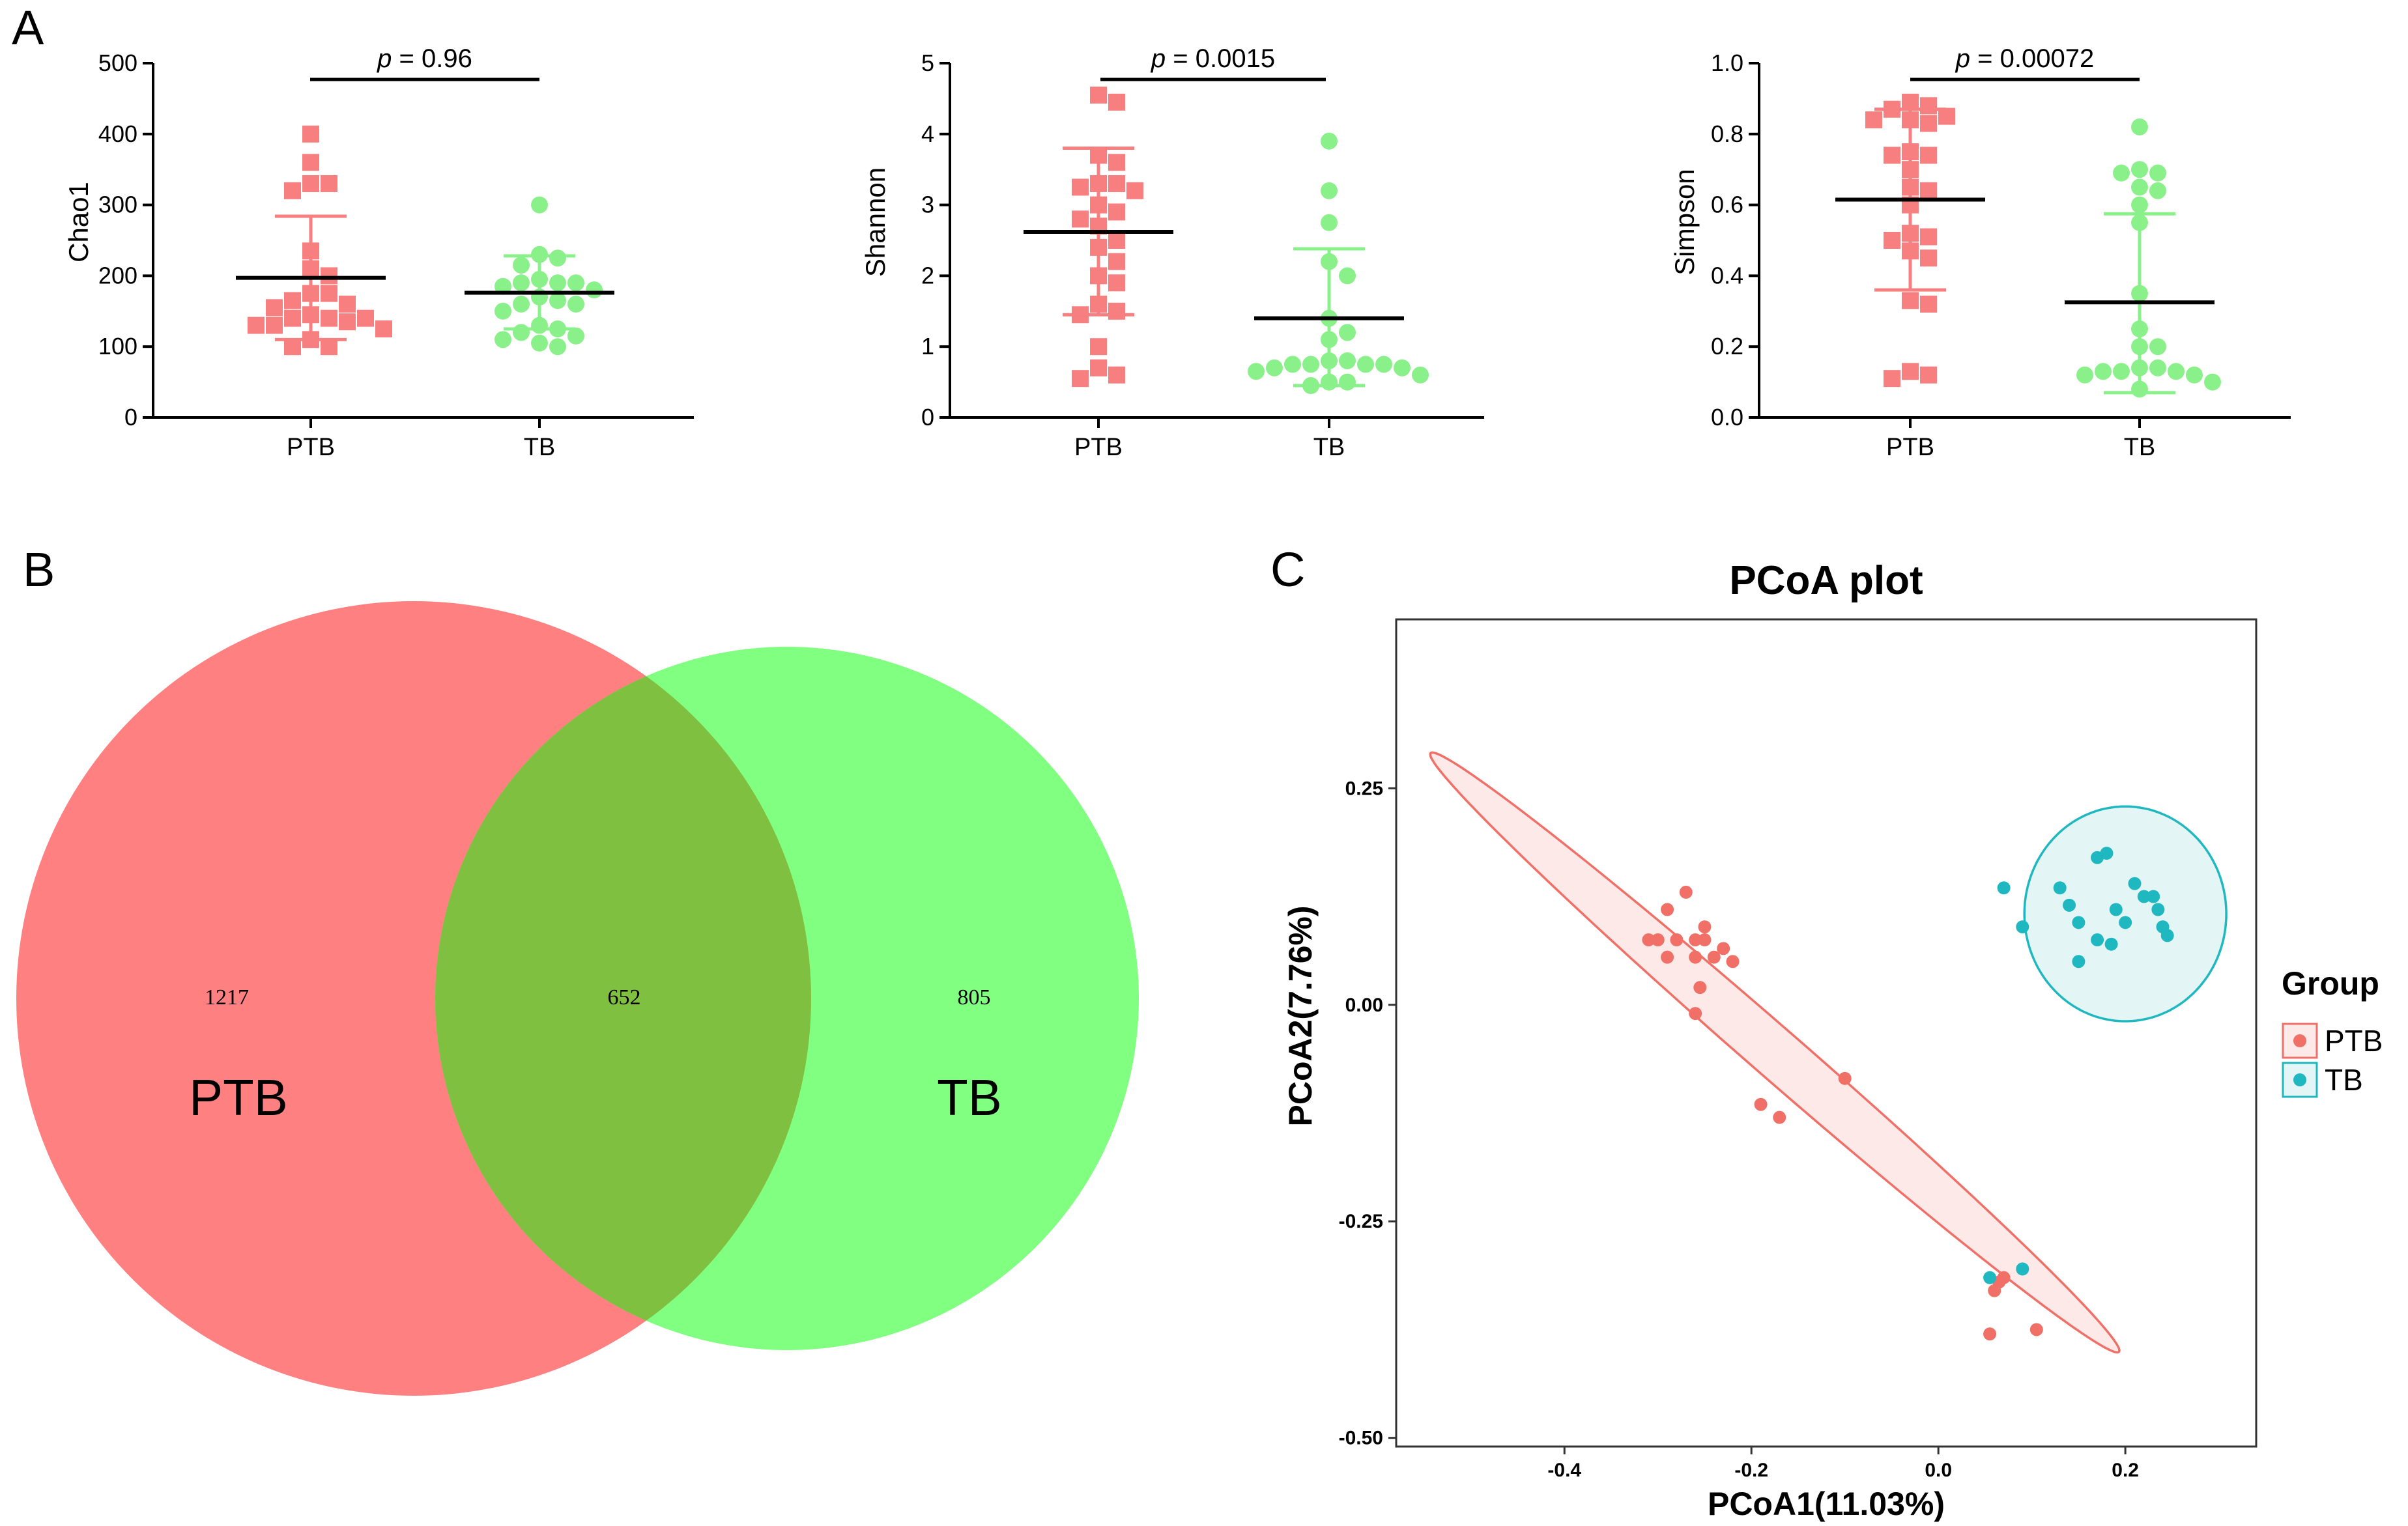 Image resolution: width=2408 pixels, height=1526 pixels. What do you see at coordinates (2032, 58) in the screenshot?
I see `p-value: = 0.00072` at bounding box center [2032, 58].